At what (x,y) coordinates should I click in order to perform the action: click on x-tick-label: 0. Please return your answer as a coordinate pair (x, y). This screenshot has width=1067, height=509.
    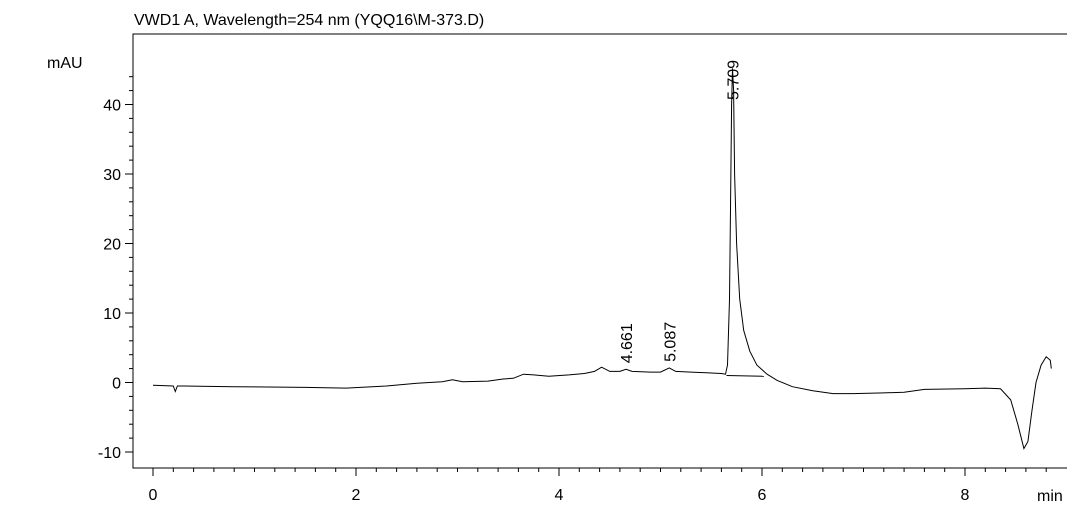
    Looking at the image, I should click on (153, 495).